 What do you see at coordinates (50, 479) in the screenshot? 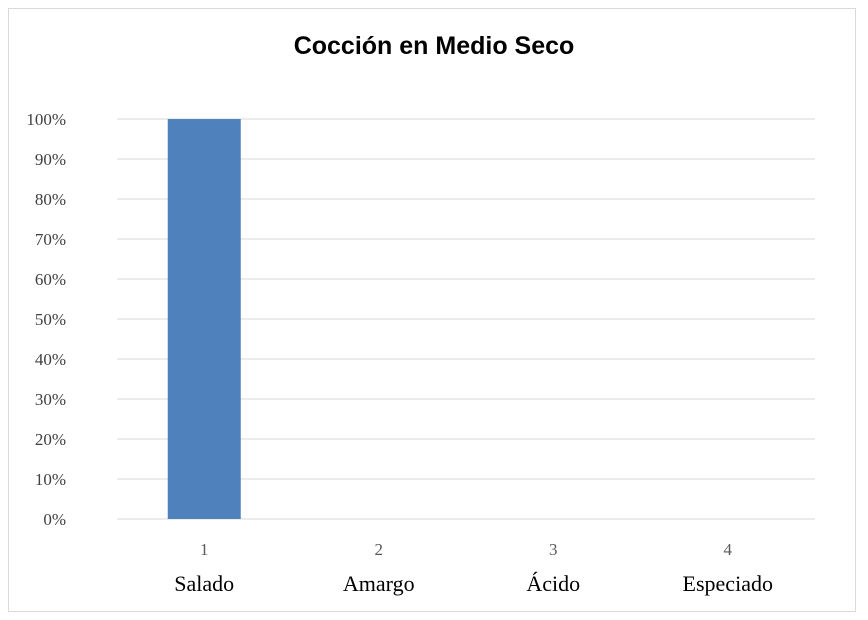
I see `y-tick-label: 10%` at bounding box center [50, 479].